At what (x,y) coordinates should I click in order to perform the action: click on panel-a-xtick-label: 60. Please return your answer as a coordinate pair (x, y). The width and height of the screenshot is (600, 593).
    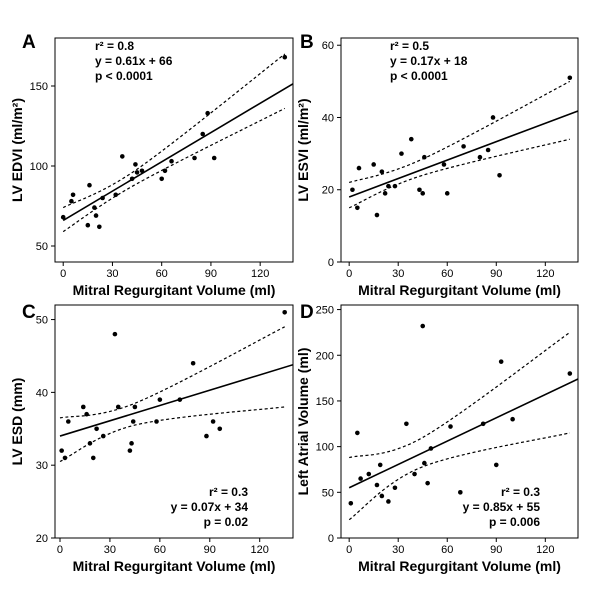
    Looking at the image, I should click on (162, 274).